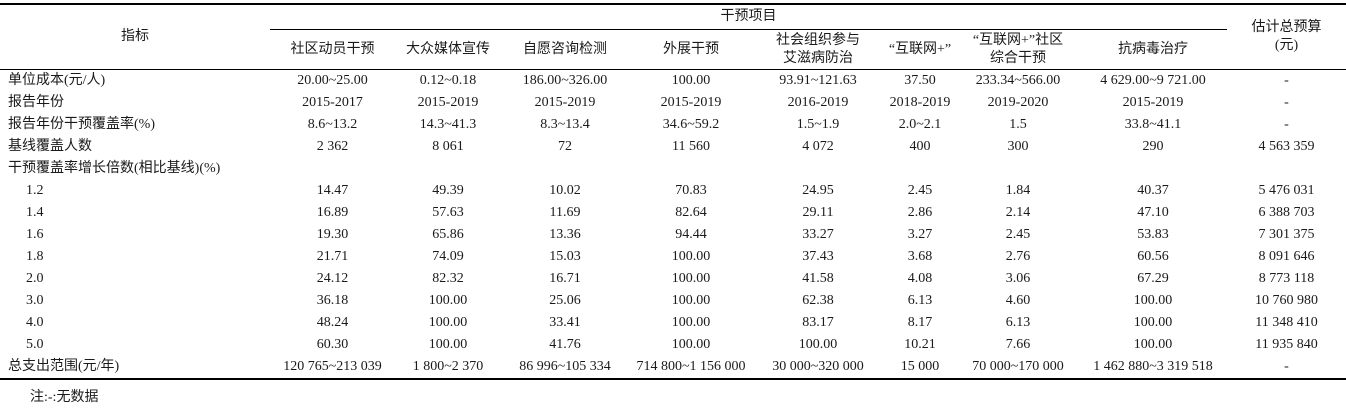 Image resolution: width=1346 pixels, height=417 pixels. I want to click on value-cell: 33.41, so click(565, 322).